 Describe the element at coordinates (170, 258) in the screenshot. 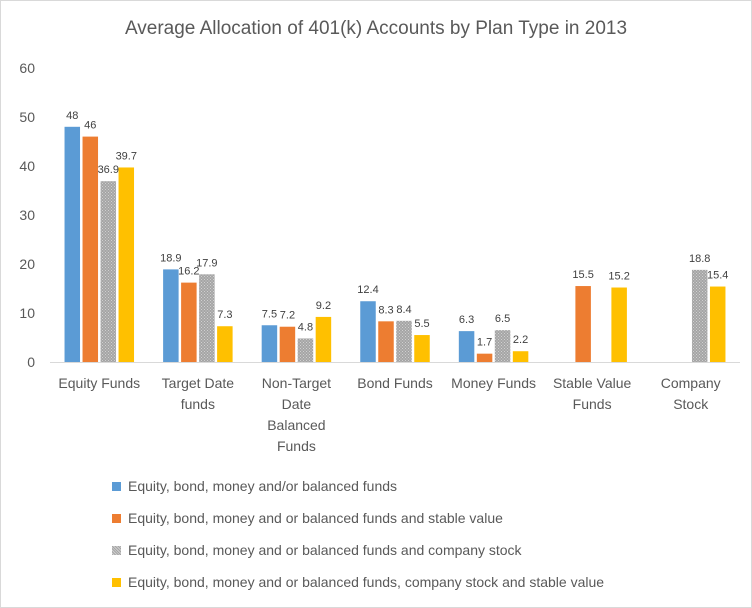

I see `data-label: 18.9` at that location.